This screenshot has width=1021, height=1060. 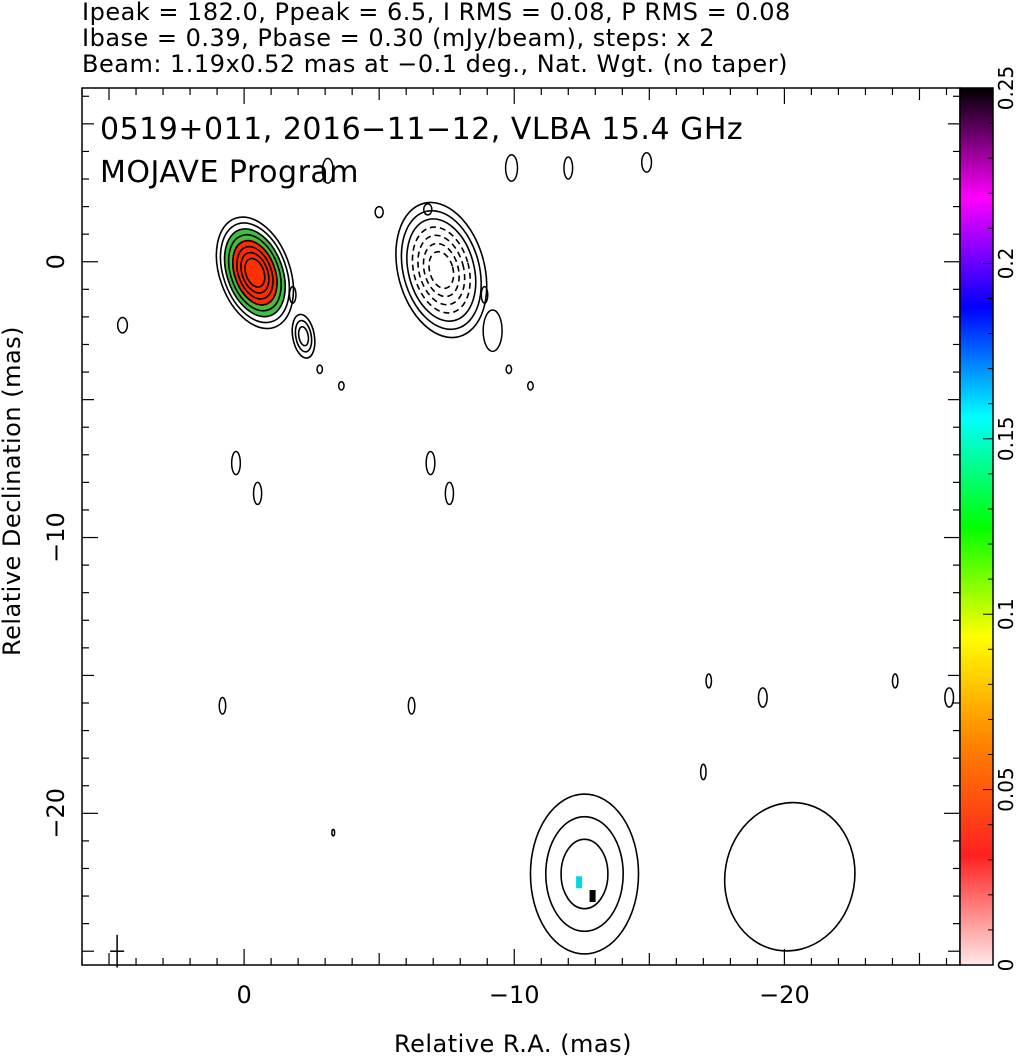 I want to click on y-tick-label: −20, so click(x=56, y=813).